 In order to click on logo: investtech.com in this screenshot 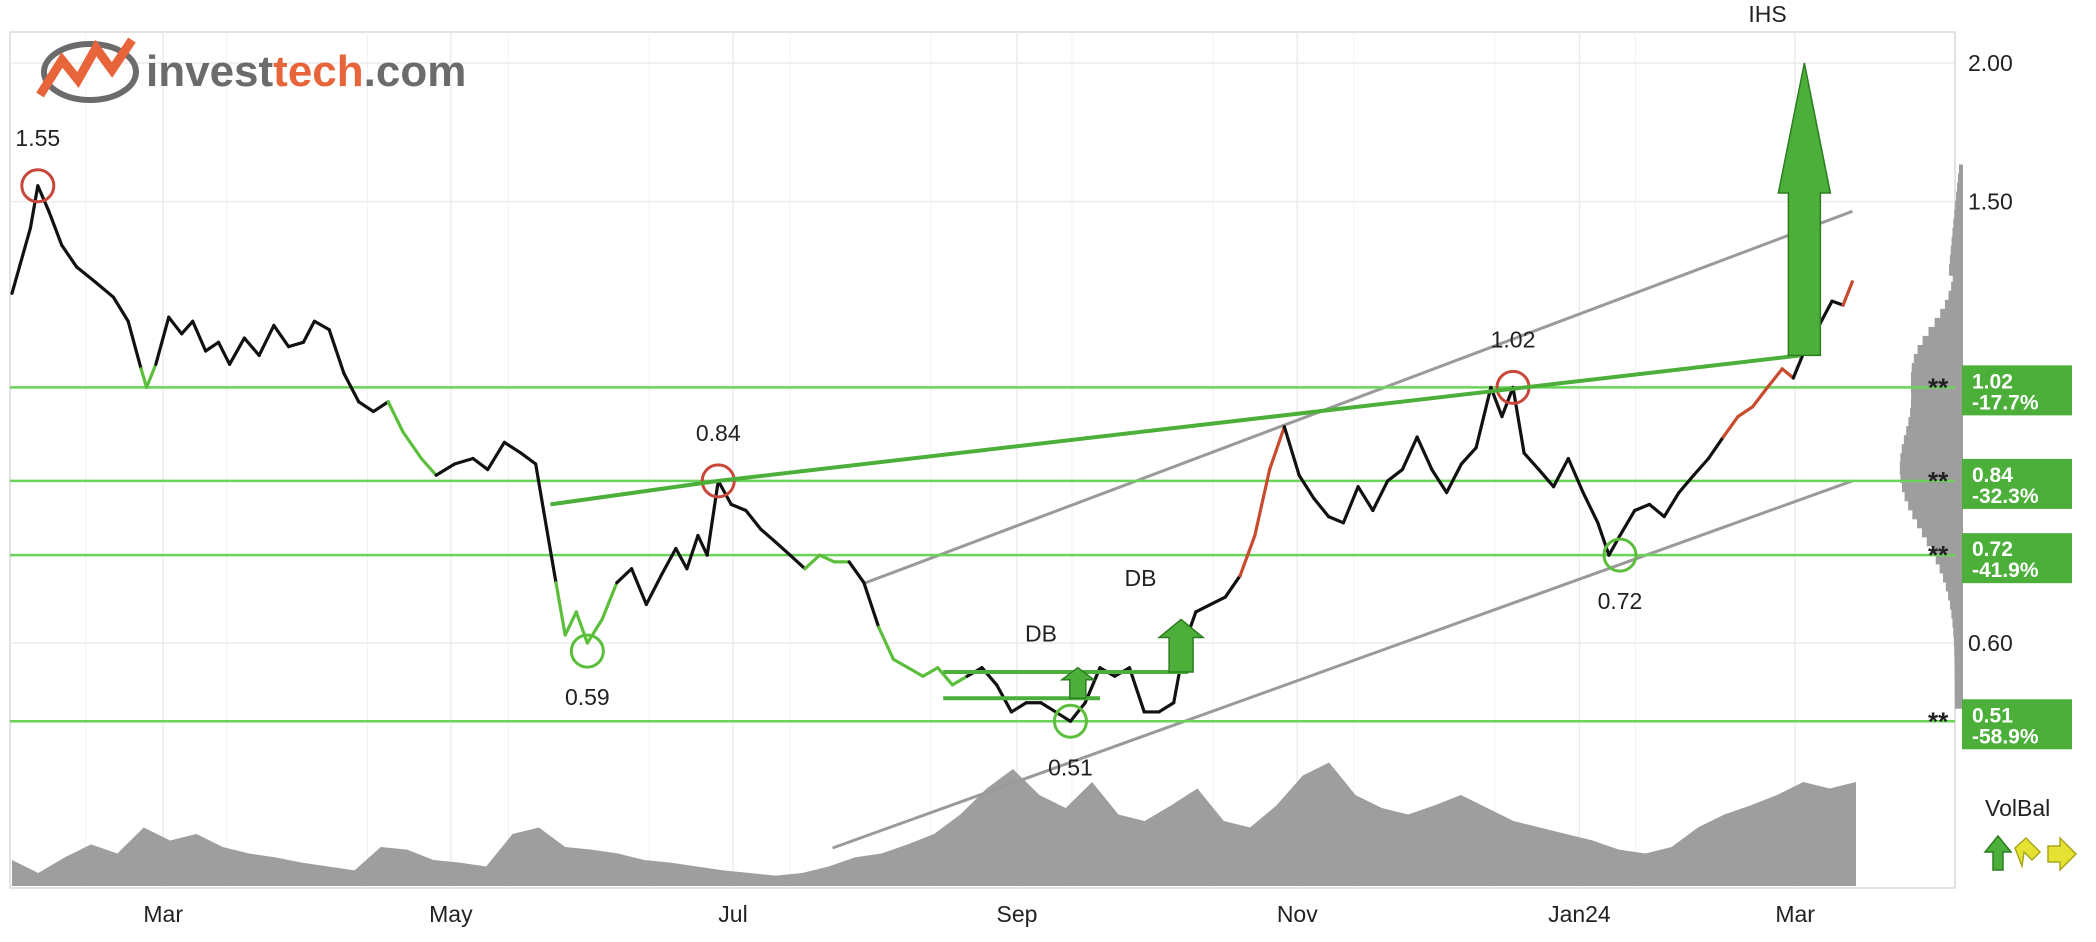, I will do `click(251, 70)`.